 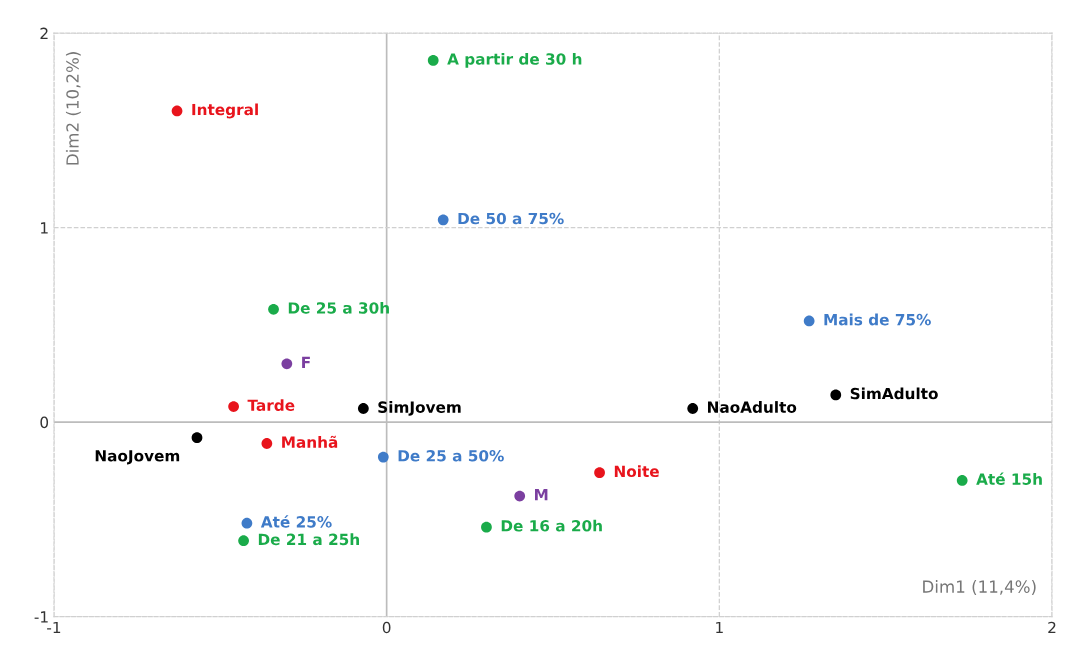 I want to click on series-label: De 25 a 50%, so click(x=451, y=455).